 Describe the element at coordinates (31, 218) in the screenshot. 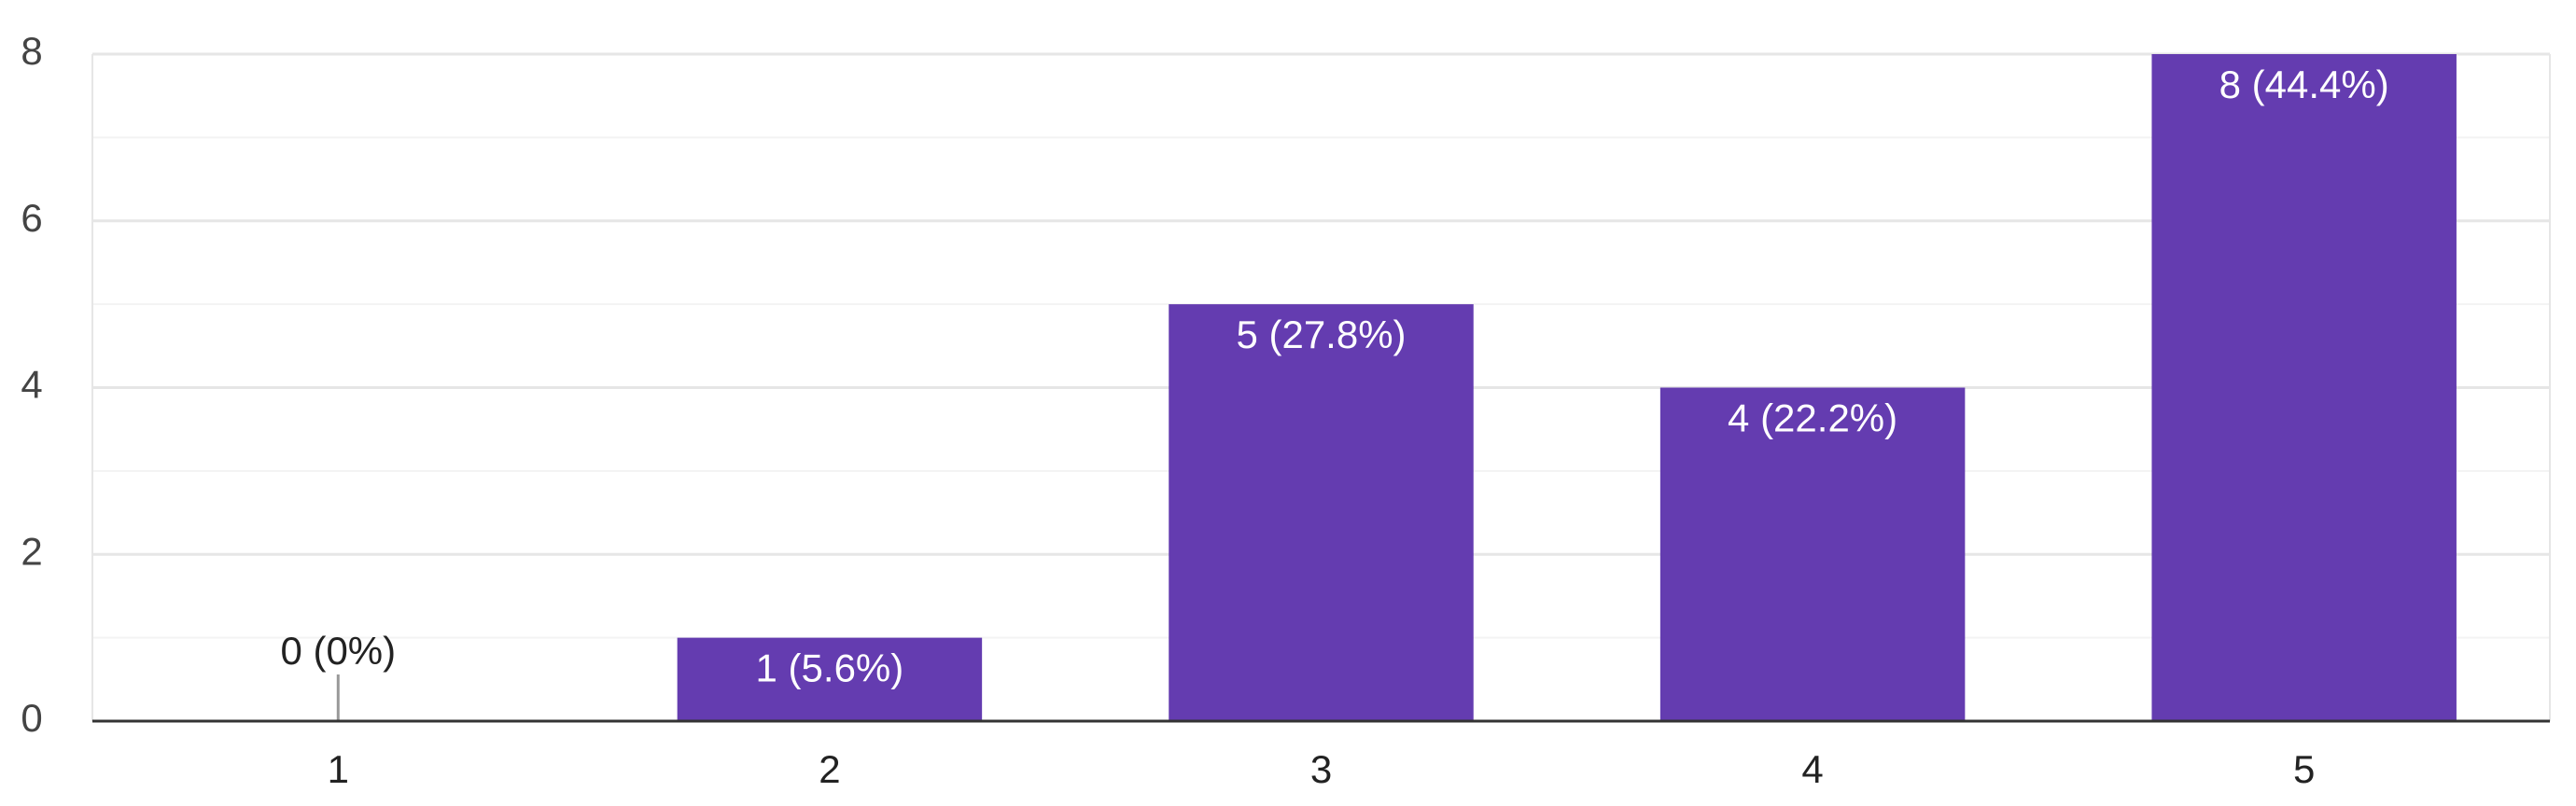

I see `y-tick-label: 6` at that location.